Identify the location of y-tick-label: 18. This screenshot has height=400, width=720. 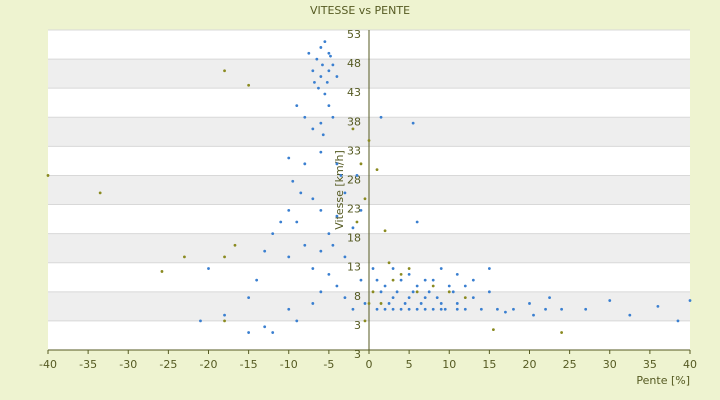
(354, 238).